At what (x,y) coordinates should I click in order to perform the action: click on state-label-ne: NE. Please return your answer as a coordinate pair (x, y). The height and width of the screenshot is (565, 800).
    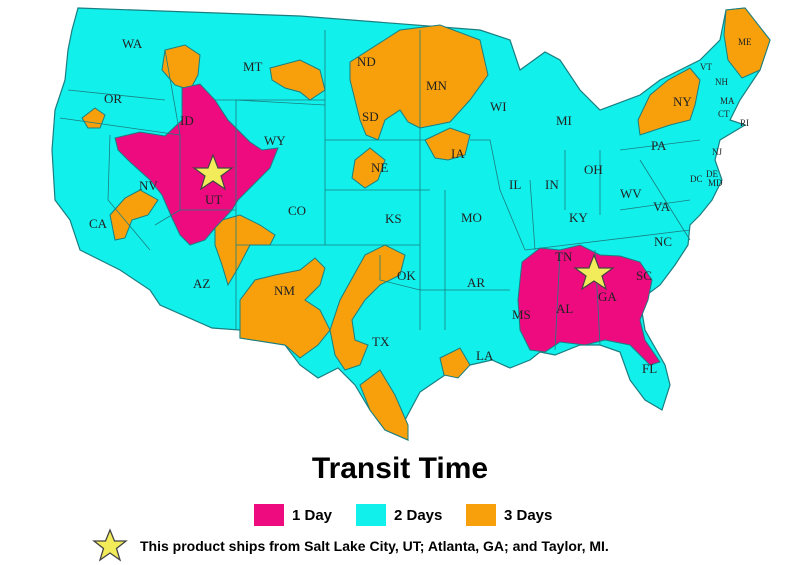
    Looking at the image, I should click on (379, 167).